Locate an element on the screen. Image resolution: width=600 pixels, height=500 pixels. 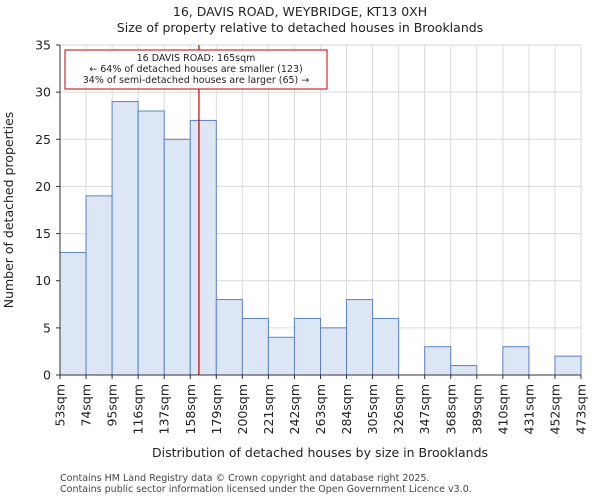
y-tick-label: 35 is located at coordinates (43, 45).